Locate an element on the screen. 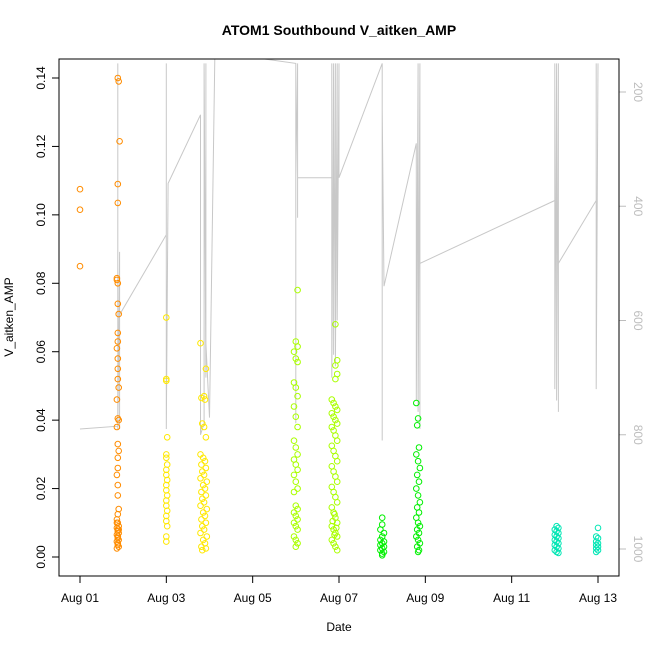  x-tick-label: Aug 11 is located at coordinates (511, 598).